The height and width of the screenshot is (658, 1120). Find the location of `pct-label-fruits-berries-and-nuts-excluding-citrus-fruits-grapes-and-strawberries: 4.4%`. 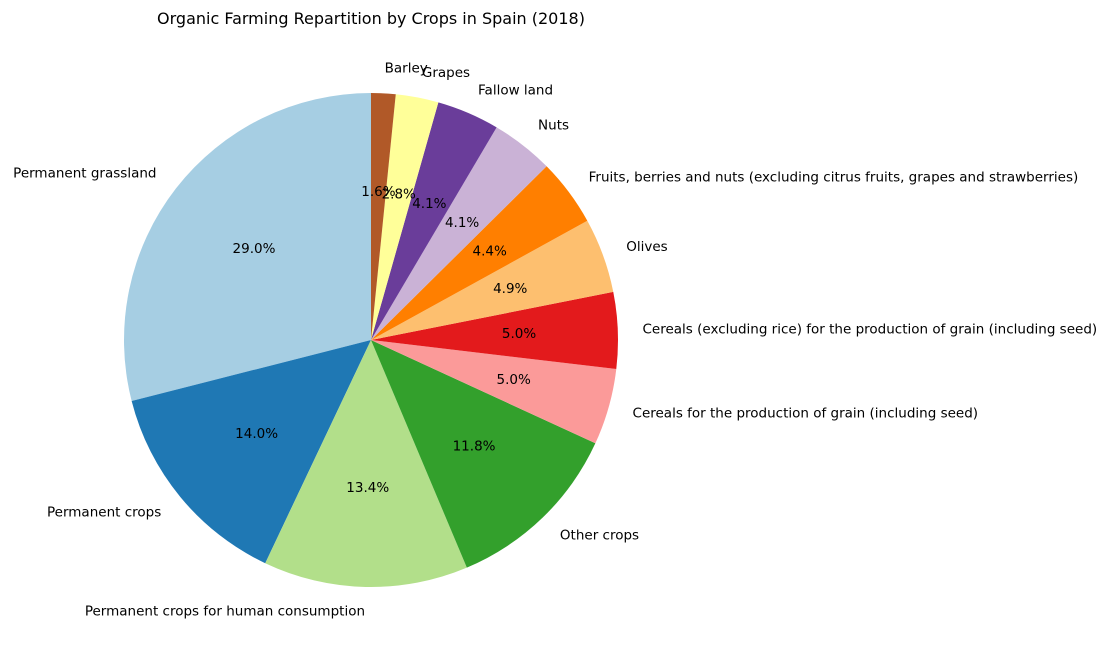

pct-label-fruits-berries-and-nuts-excluding-citrus-fruits-grapes-and-strawberries: 4.4% is located at coordinates (490, 251).